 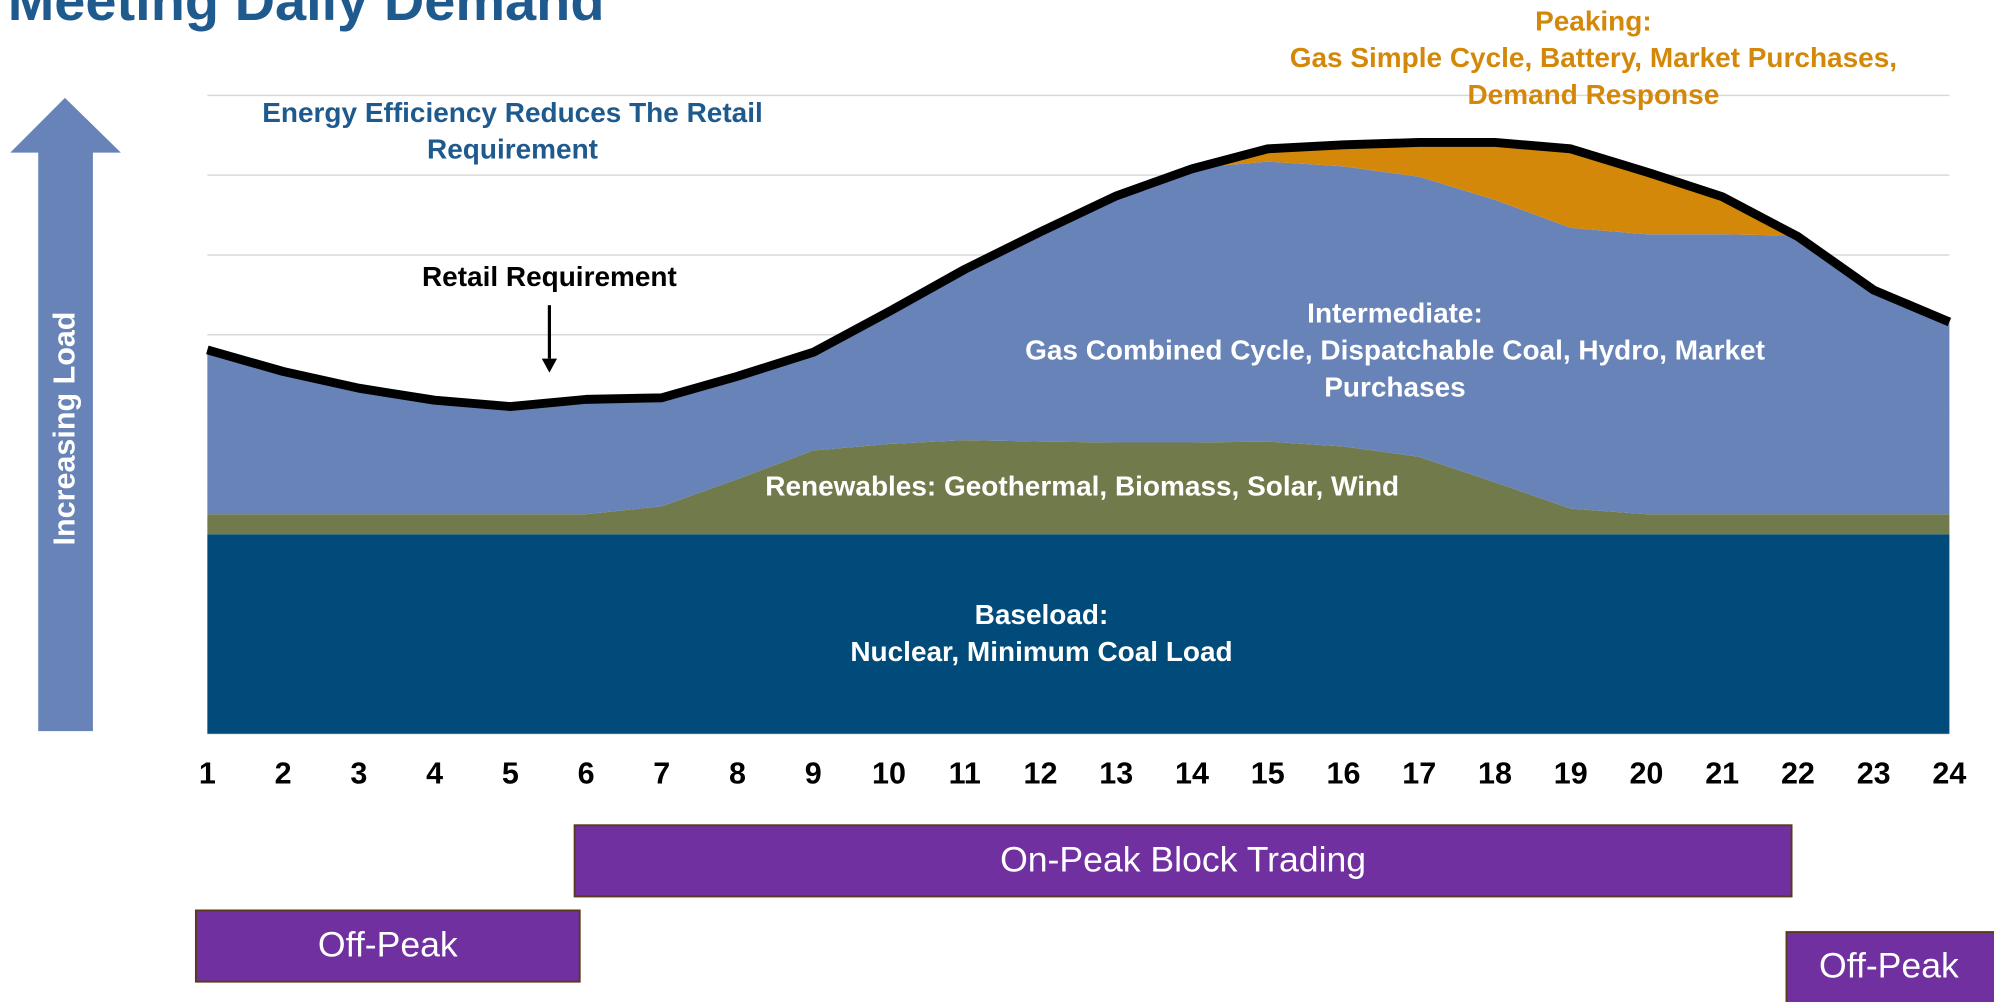 What do you see at coordinates (737, 774) in the screenshot?
I see `x-tick-label: 8` at bounding box center [737, 774].